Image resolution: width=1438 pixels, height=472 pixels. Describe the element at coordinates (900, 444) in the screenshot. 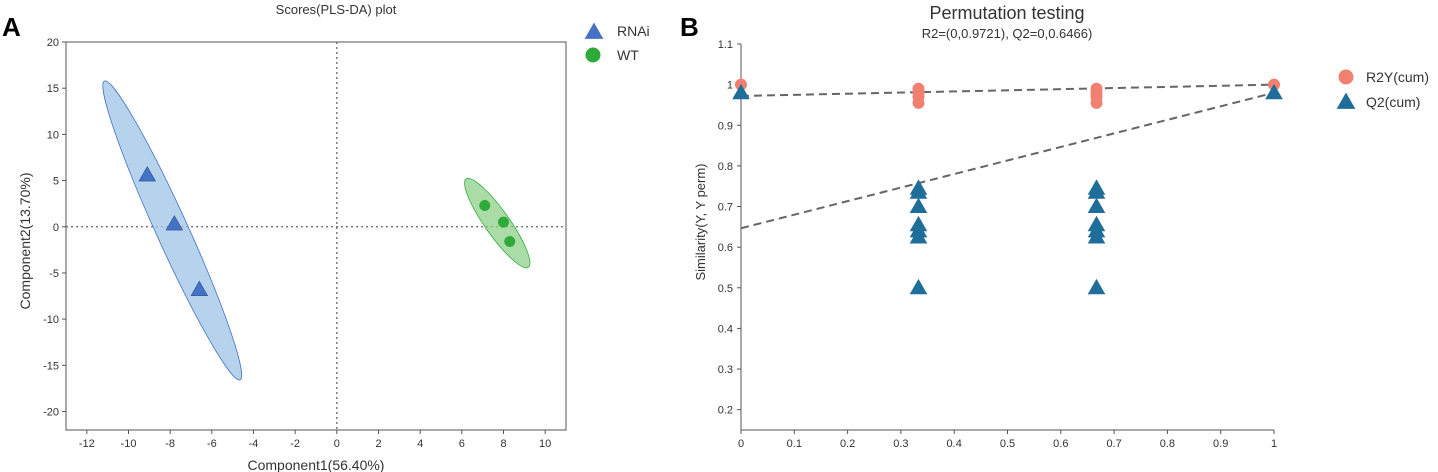

I see `x-tick-label: 0.3` at that location.